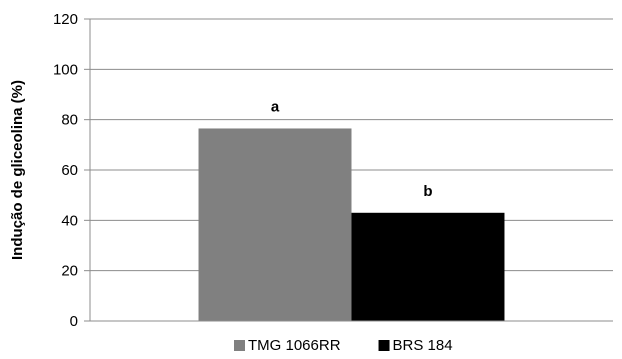 Image resolution: width=622 pixels, height=359 pixels. Describe the element at coordinates (352, 148) in the screenshot. I see `data-labels: ab` at that location.